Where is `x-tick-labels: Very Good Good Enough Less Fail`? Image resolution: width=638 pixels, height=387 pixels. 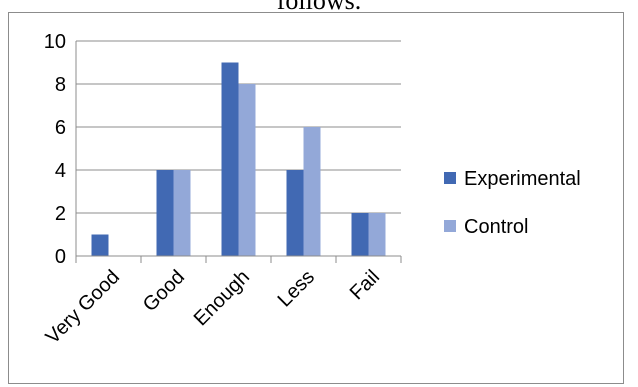 x-tick-labels: Very Good Good Enough Less Fail is located at coordinates (213, 307).